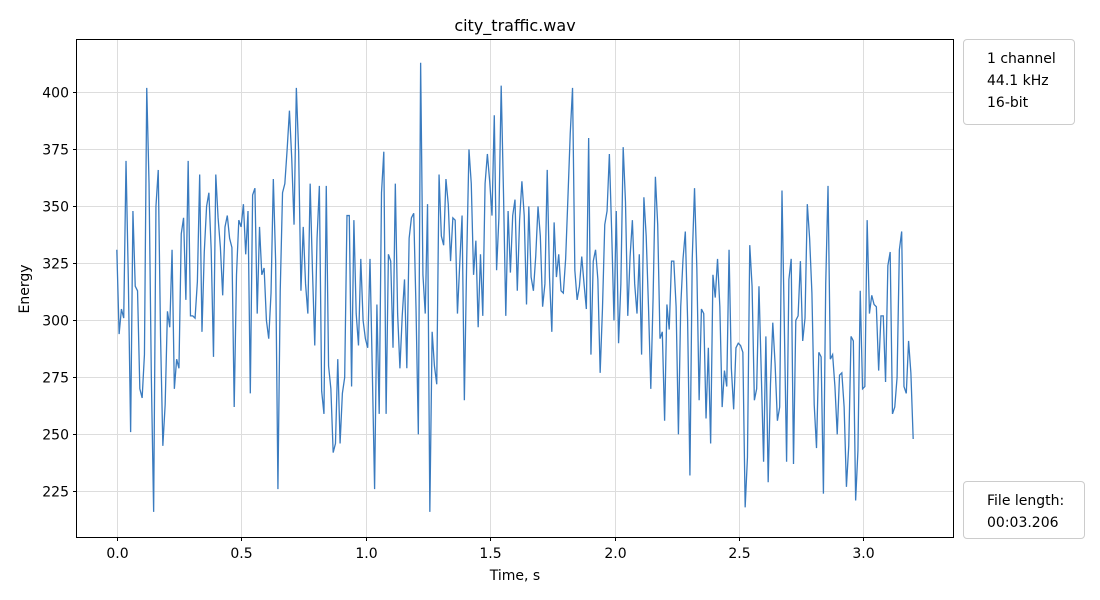 The image size is (1100, 600). What do you see at coordinates (25, 288) in the screenshot?
I see `y-axis-label: Energy` at bounding box center [25, 288].